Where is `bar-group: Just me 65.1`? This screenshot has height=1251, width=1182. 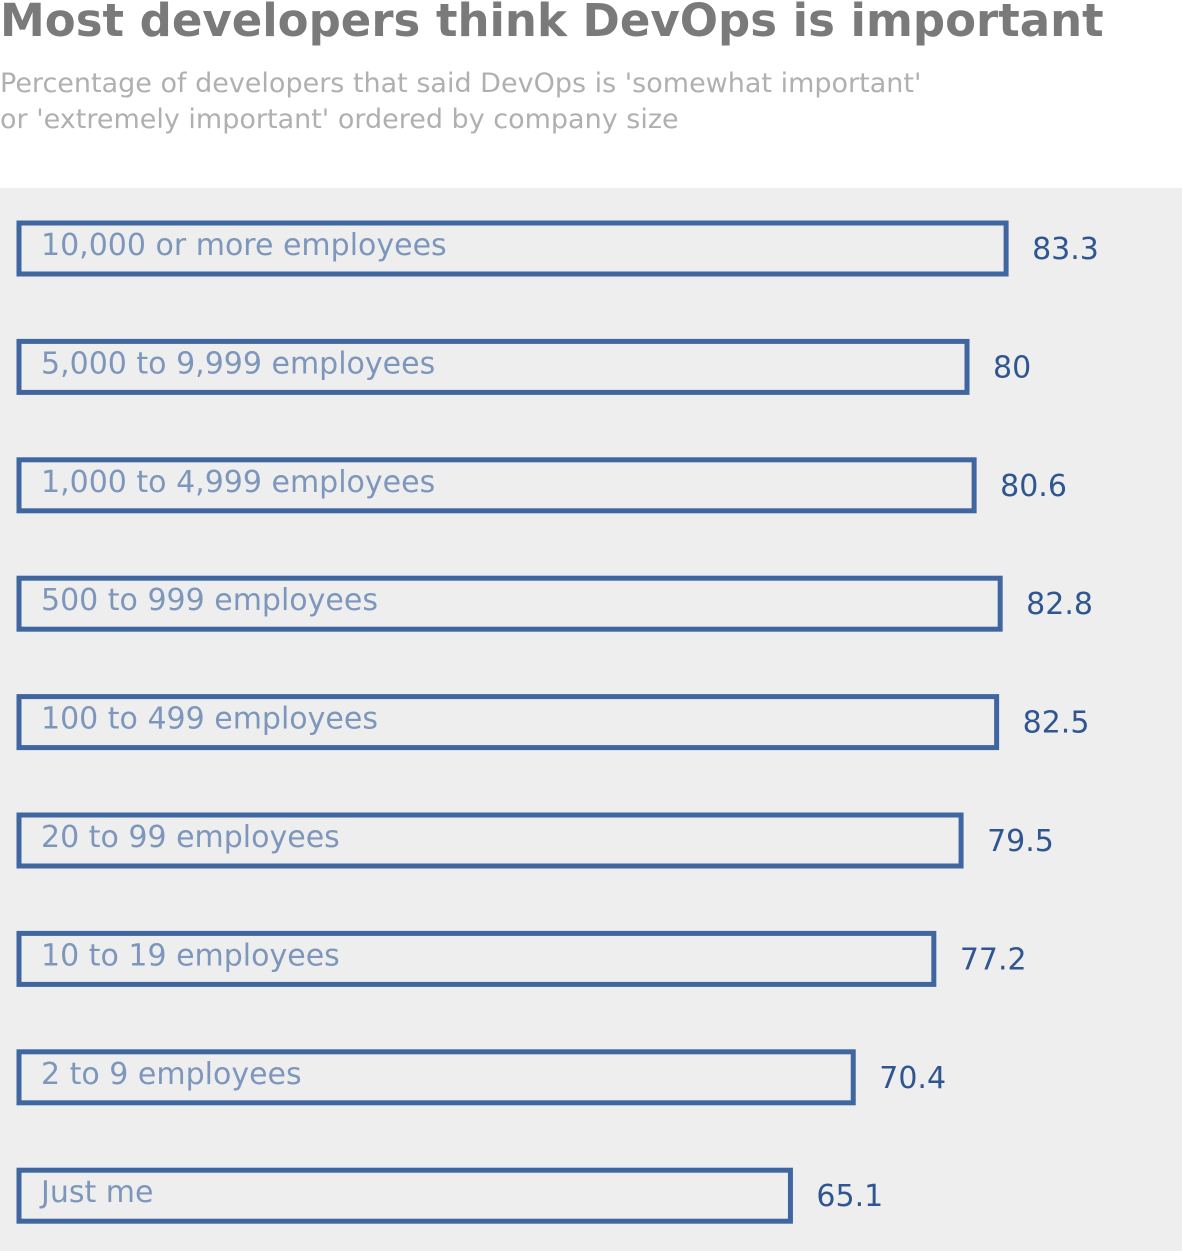
bar-group: Just me 65.1 is located at coordinates (449, 1195).